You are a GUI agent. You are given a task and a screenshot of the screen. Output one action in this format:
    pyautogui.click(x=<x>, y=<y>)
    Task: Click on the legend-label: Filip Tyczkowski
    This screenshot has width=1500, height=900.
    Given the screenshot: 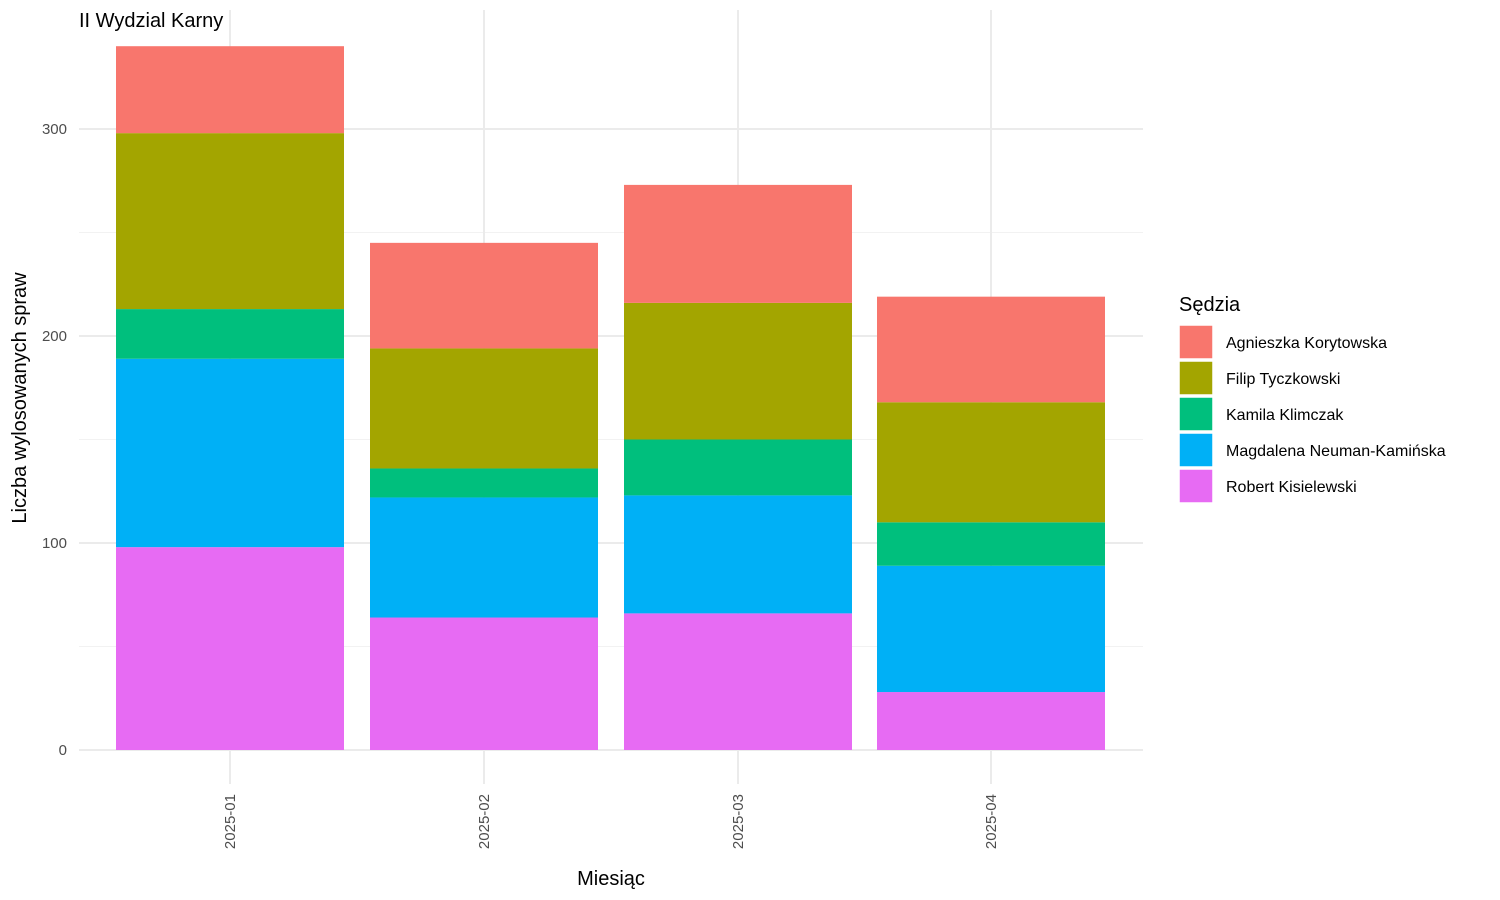 What is the action you would take?
    pyautogui.click(x=1283, y=379)
    